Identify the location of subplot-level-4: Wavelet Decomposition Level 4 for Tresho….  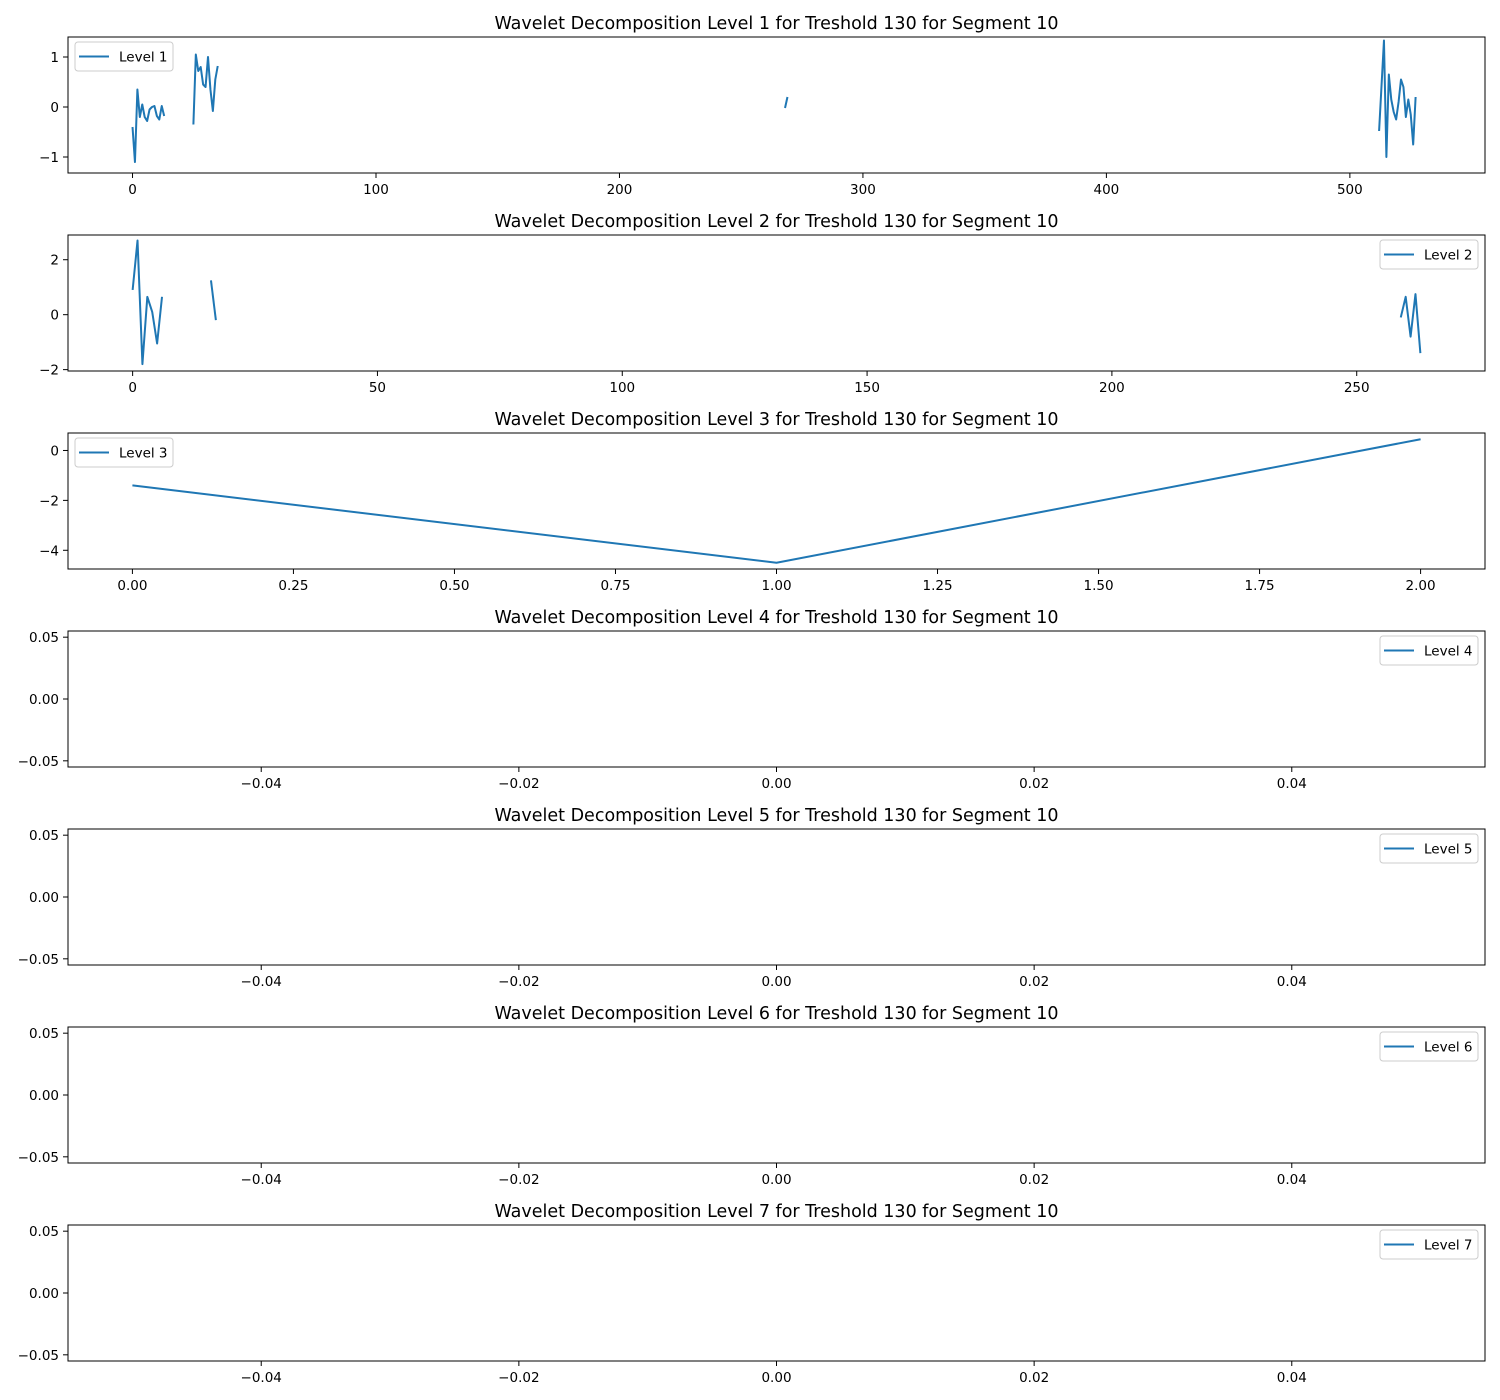
(752, 700).